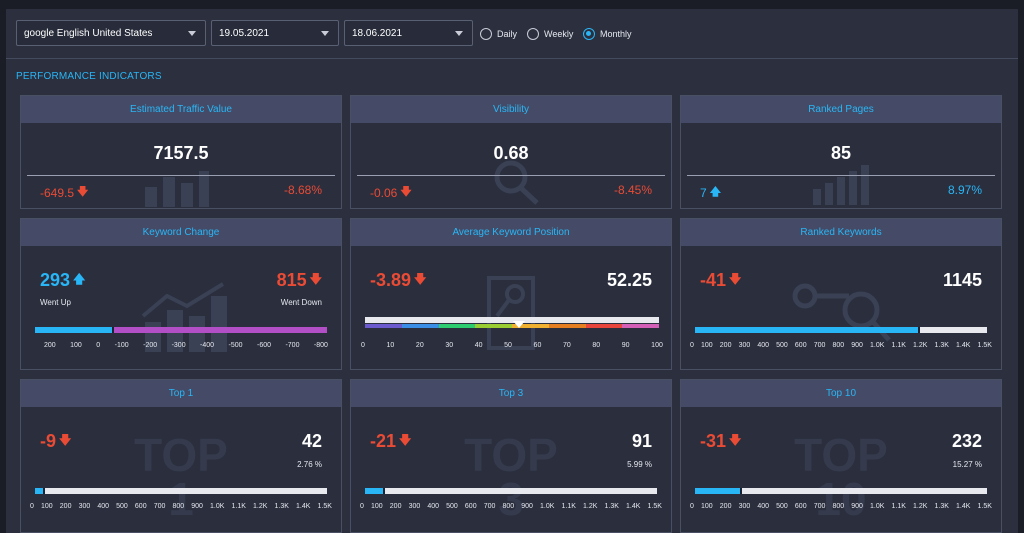 The width and height of the screenshot is (1024, 533). I want to click on went-up-label: Went Up, so click(55, 302).